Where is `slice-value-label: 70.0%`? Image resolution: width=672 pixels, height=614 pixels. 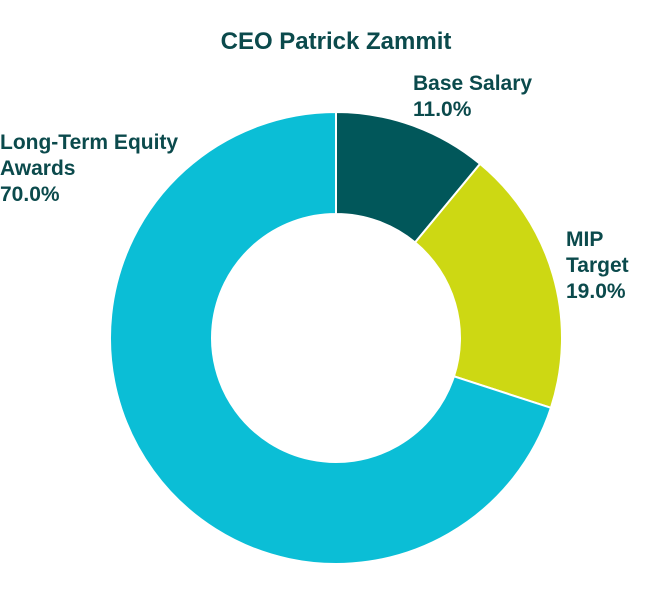
slice-value-label: 70.0% is located at coordinates (30, 194).